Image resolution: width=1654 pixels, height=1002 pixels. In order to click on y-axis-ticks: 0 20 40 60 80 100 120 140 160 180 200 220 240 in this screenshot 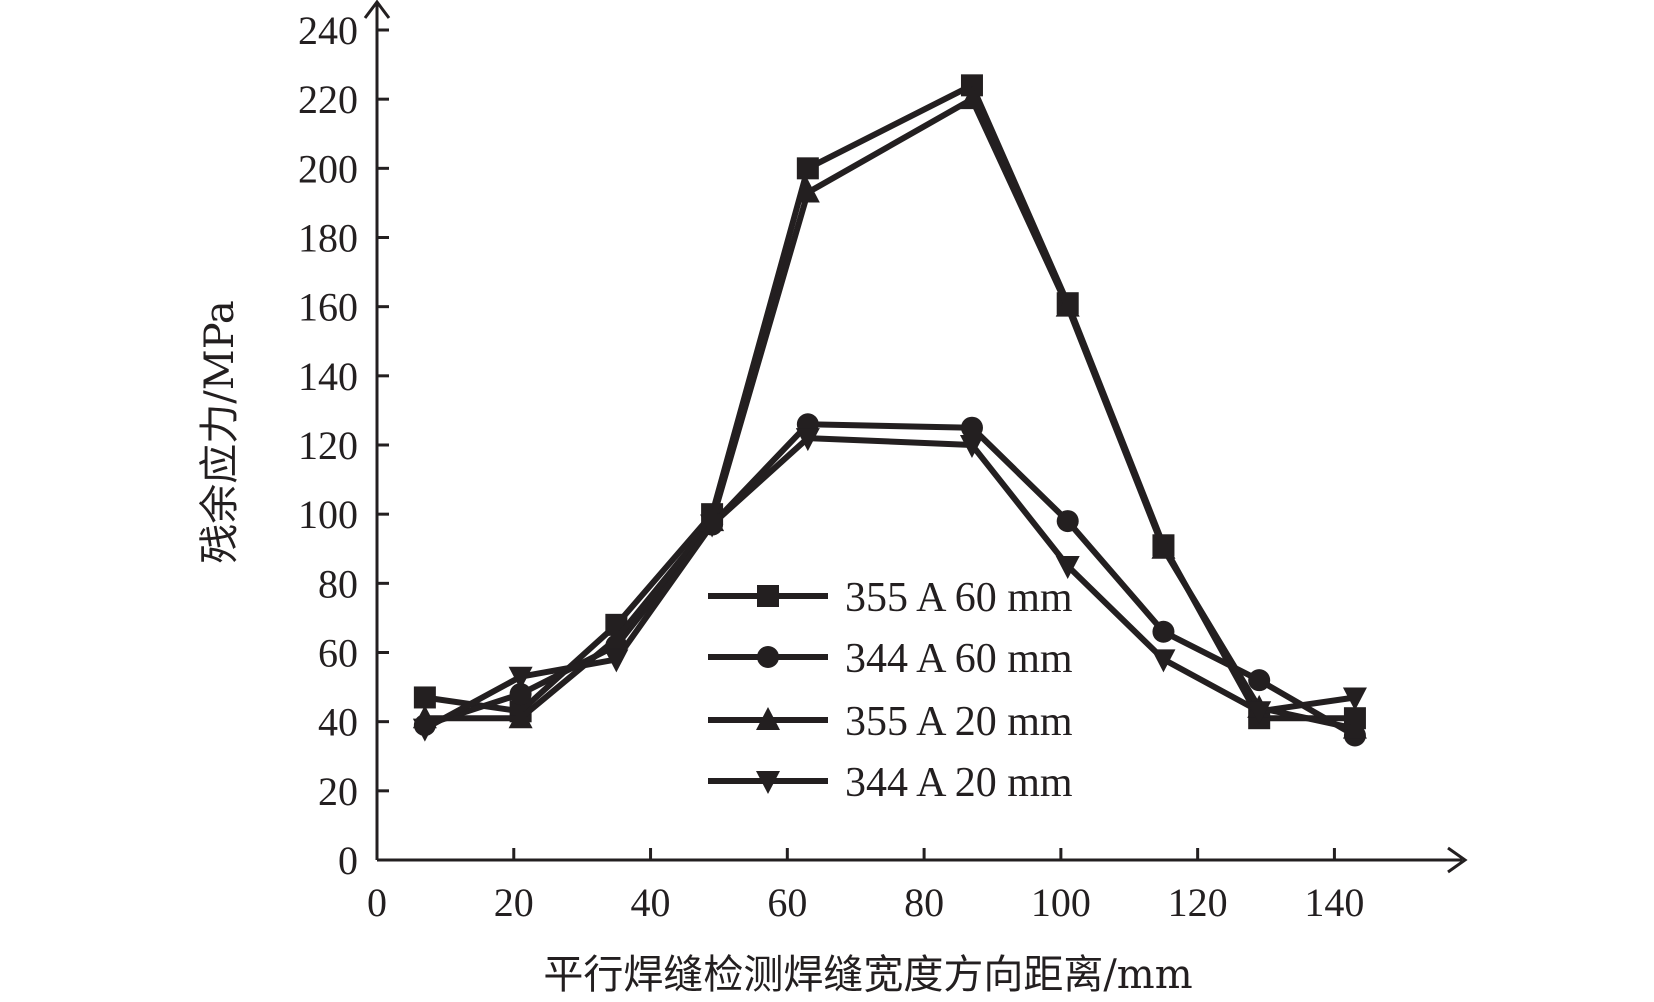, I will do `click(343, 445)`.